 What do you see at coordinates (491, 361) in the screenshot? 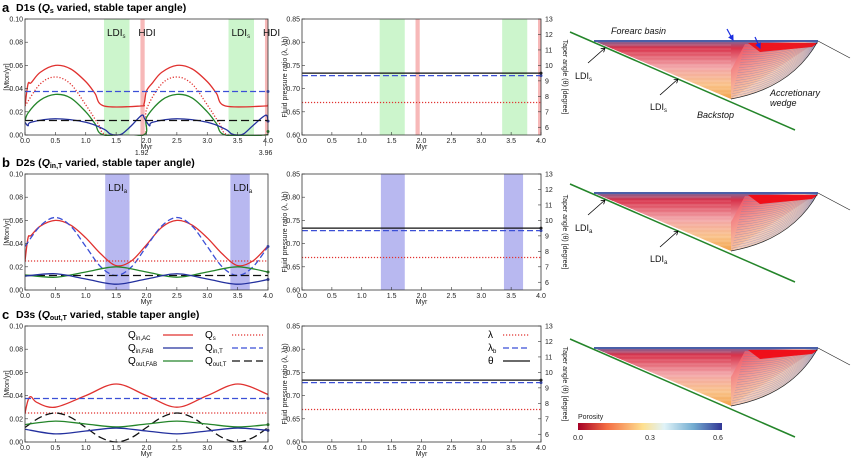
I see `legend-label: θ` at bounding box center [491, 361].